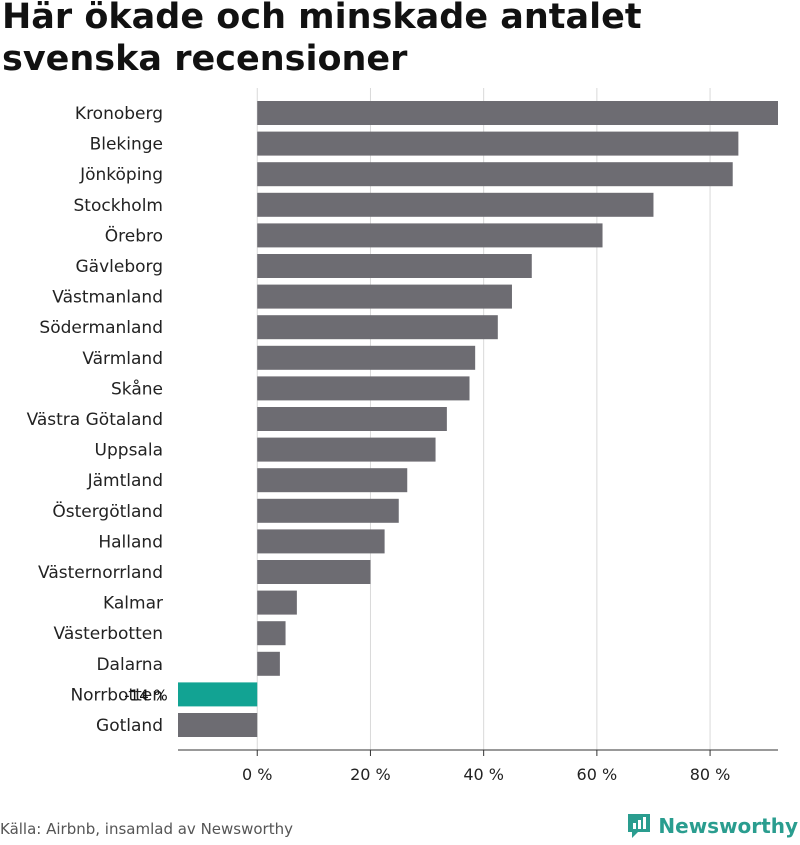 Image resolution: width=800 pixels, height=845 pixels. I want to click on category-label: Gotland, so click(129, 726).